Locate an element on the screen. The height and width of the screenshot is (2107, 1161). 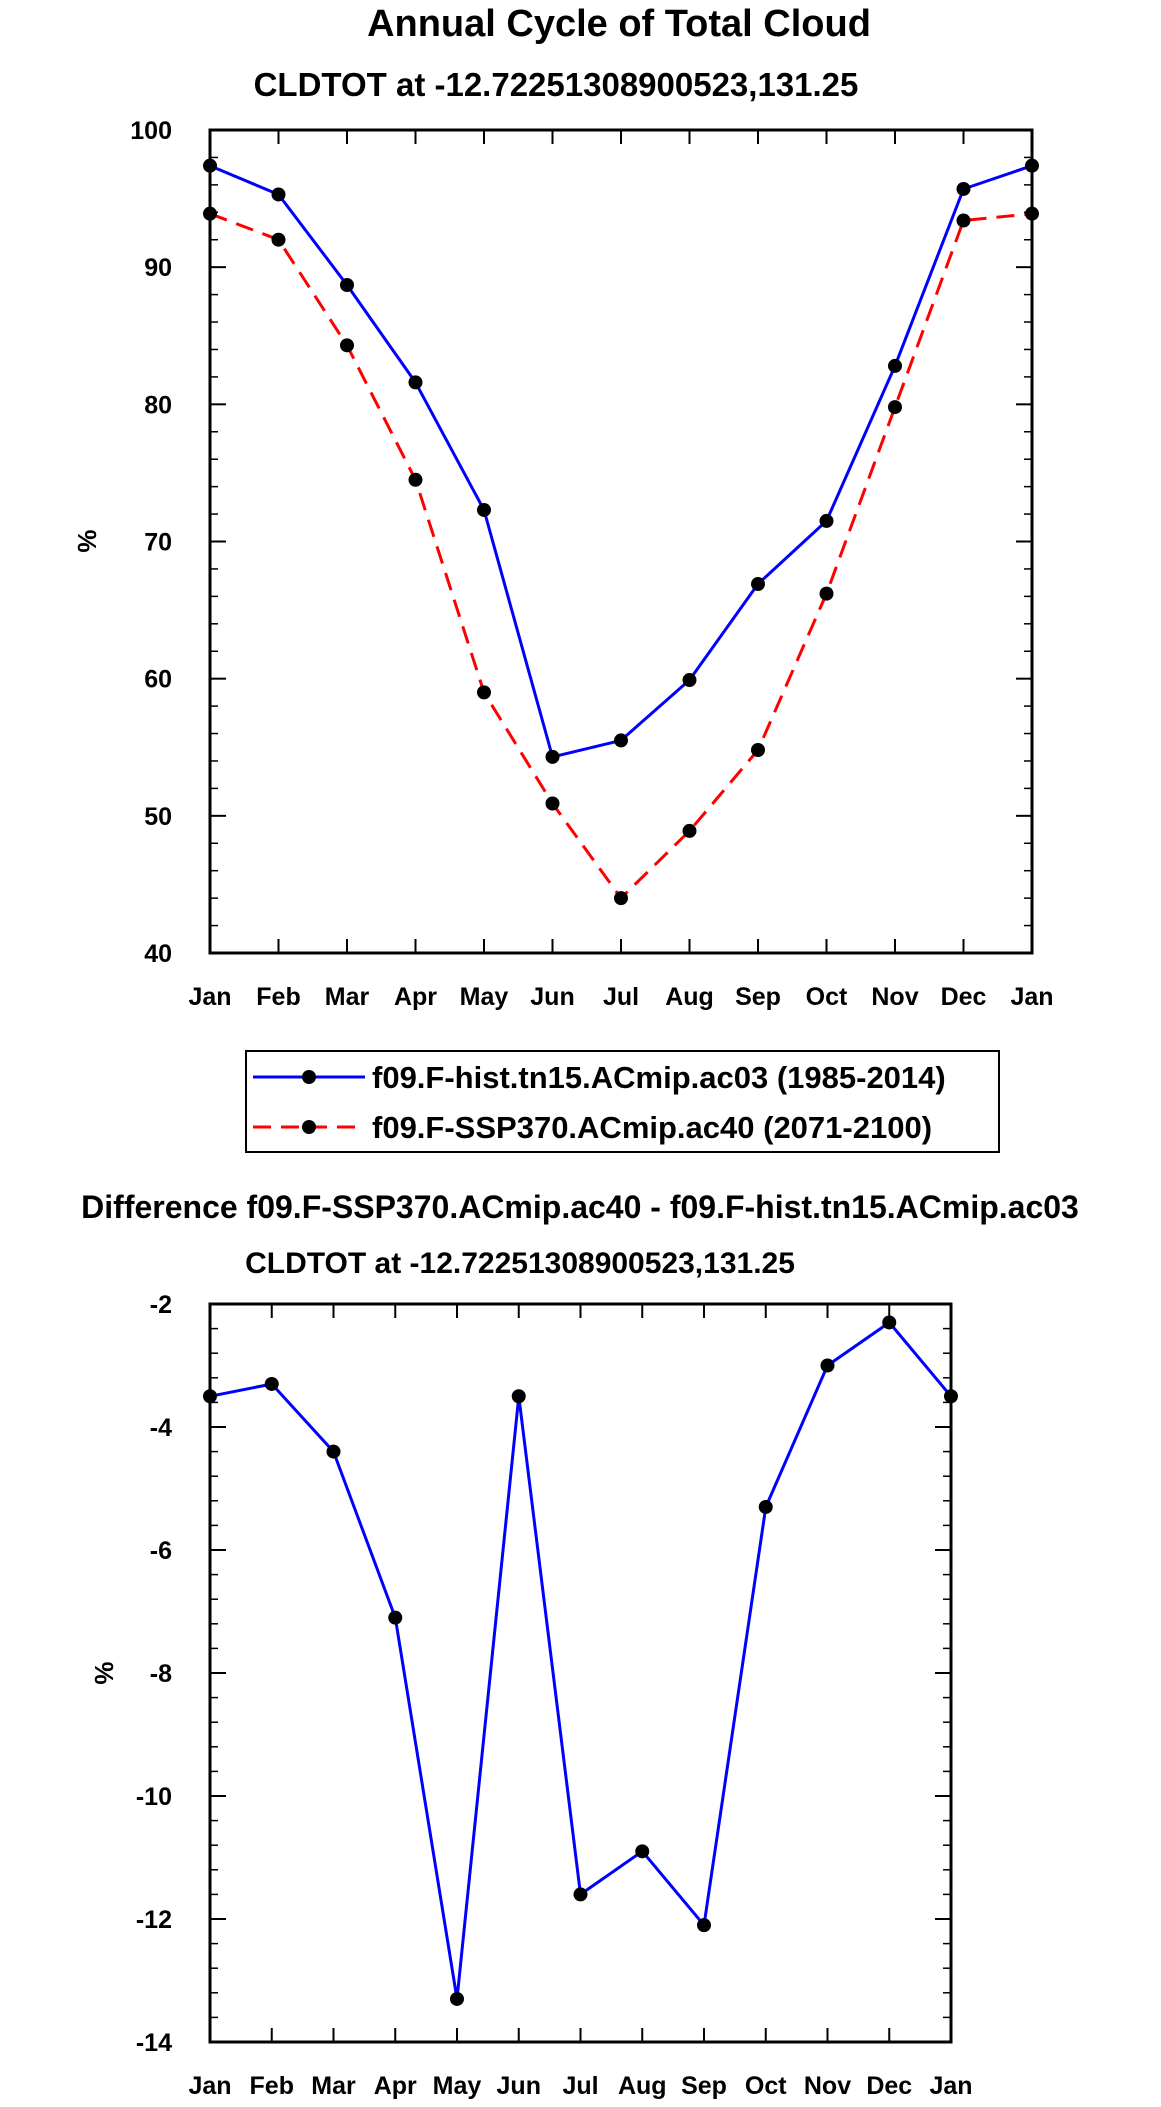
y-tick-label: 50 is located at coordinates (158, 817).